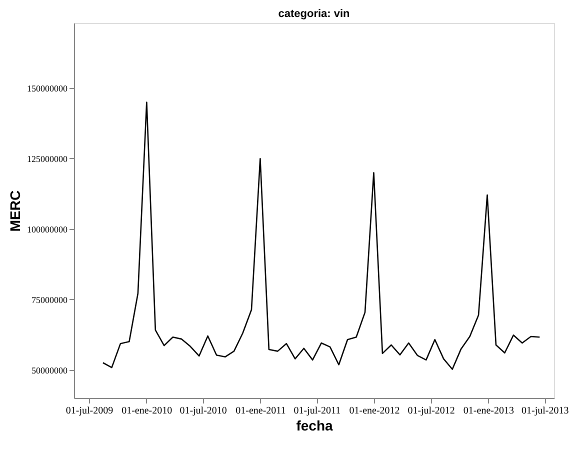 Image resolution: width=583 pixels, height=470 pixels. Describe the element at coordinates (314, 14) in the screenshot. I see `chart-title: categoria: vin` at that location.